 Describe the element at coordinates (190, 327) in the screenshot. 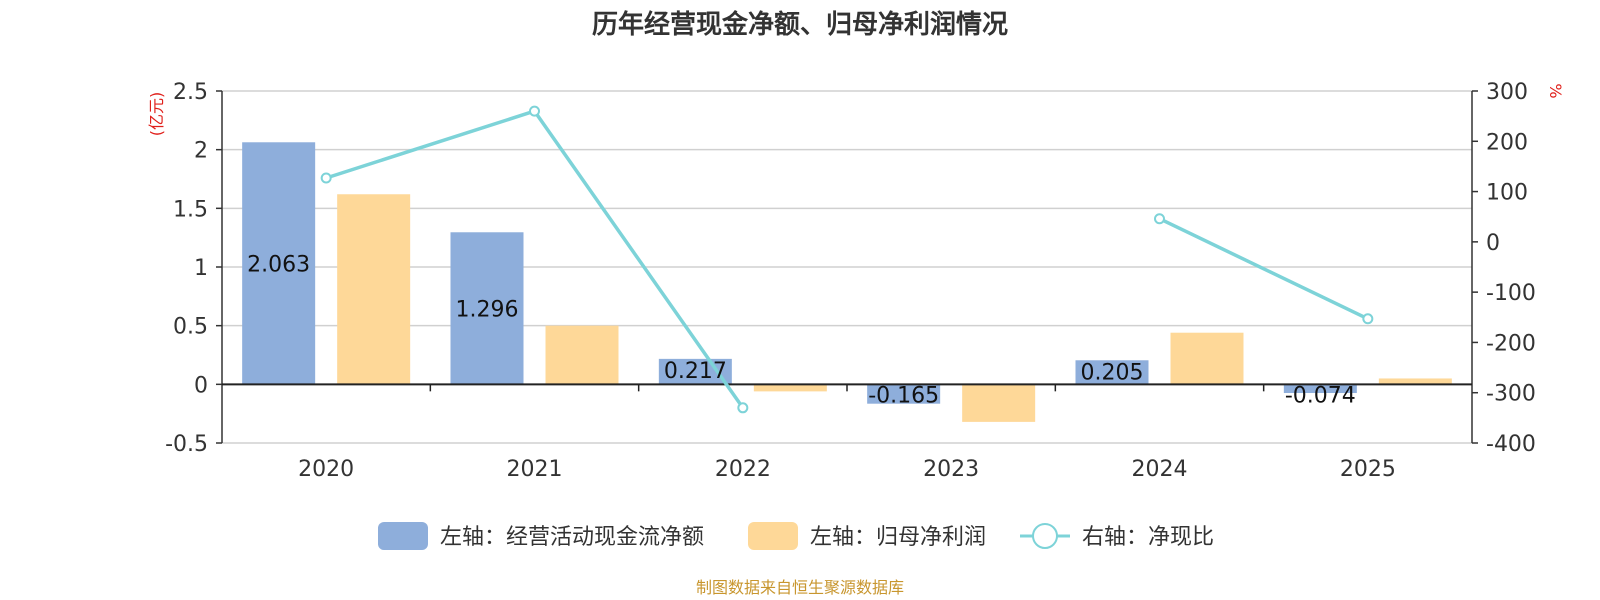

I see `left-tick-label: 0.5` at that location.